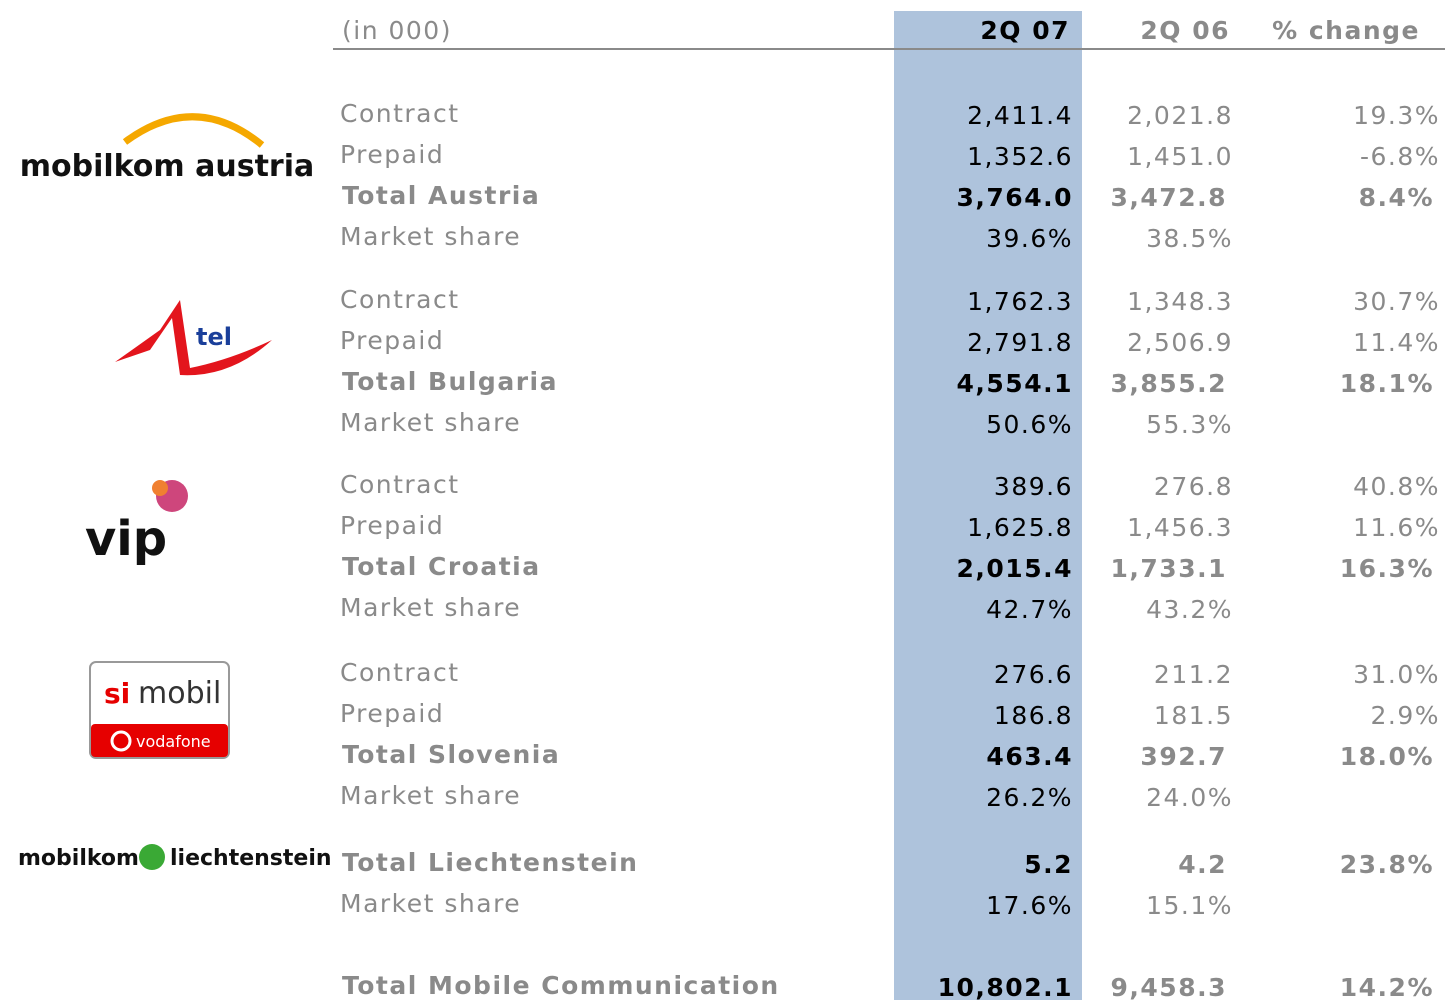 The width and height of the screenshot is (1445, 1003). I want to click on cell: -6.8%, so click(1399, 156).